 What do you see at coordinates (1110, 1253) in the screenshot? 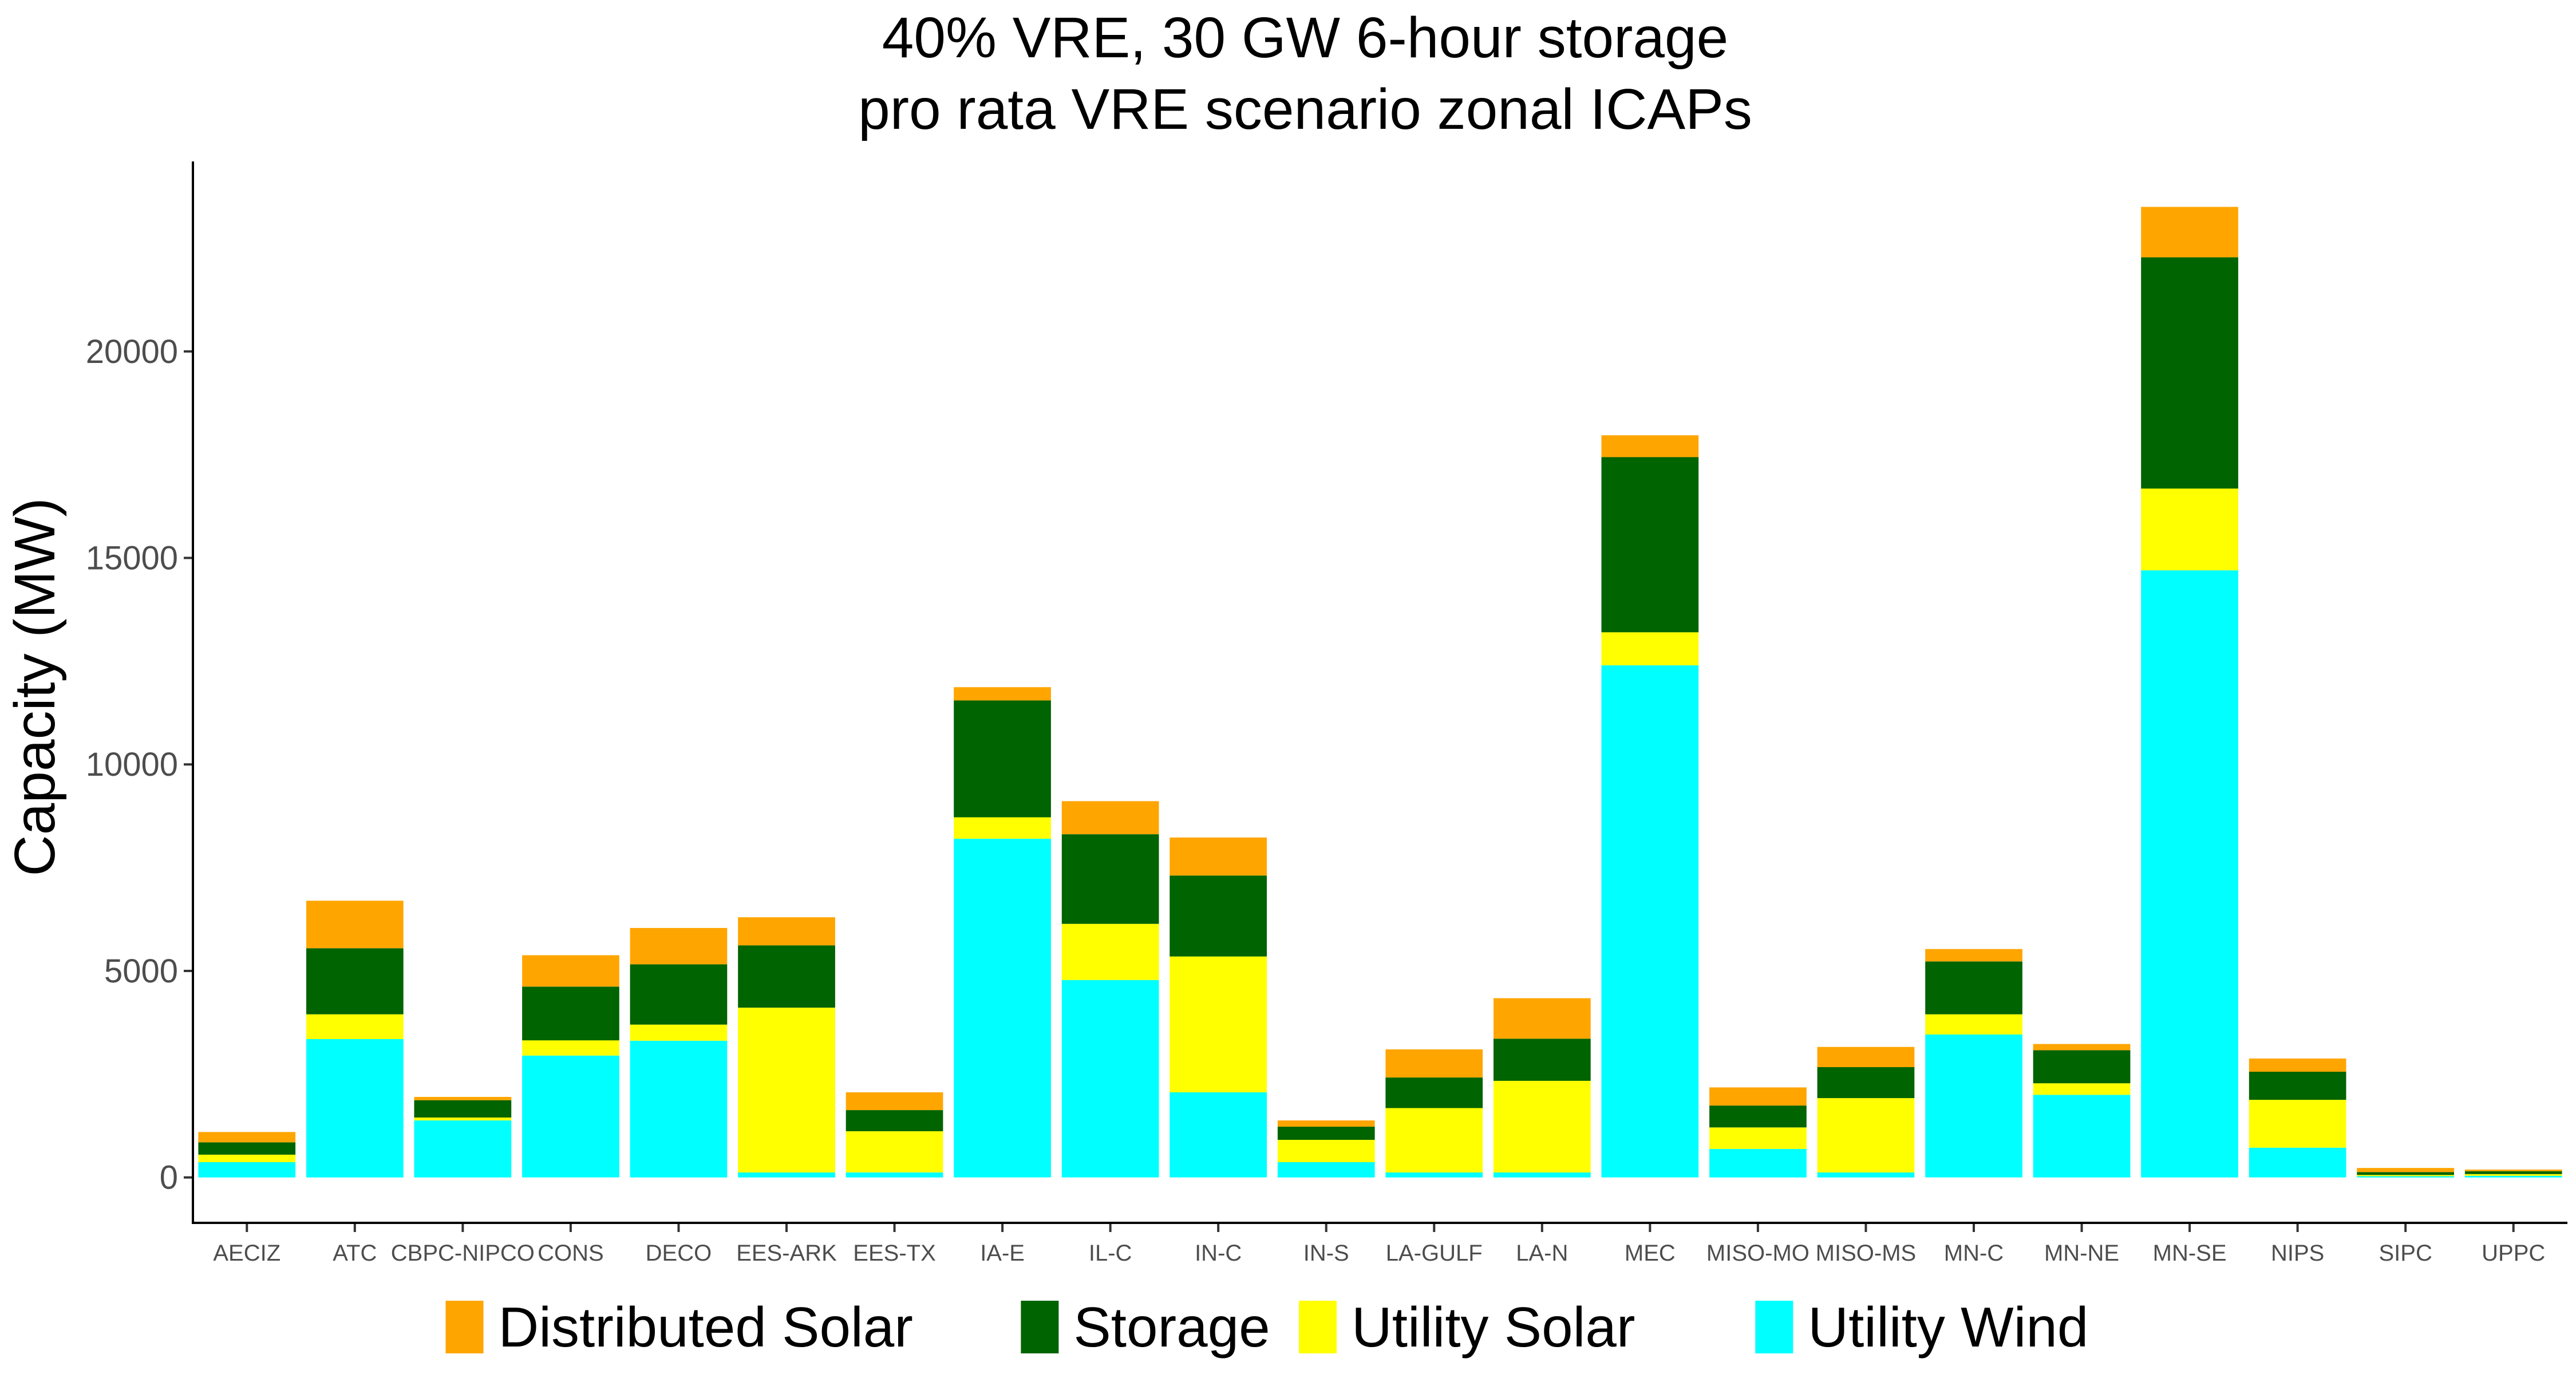
I see `x-tick-label-il-c: IL-C` at bounding box center [1110, 1253].